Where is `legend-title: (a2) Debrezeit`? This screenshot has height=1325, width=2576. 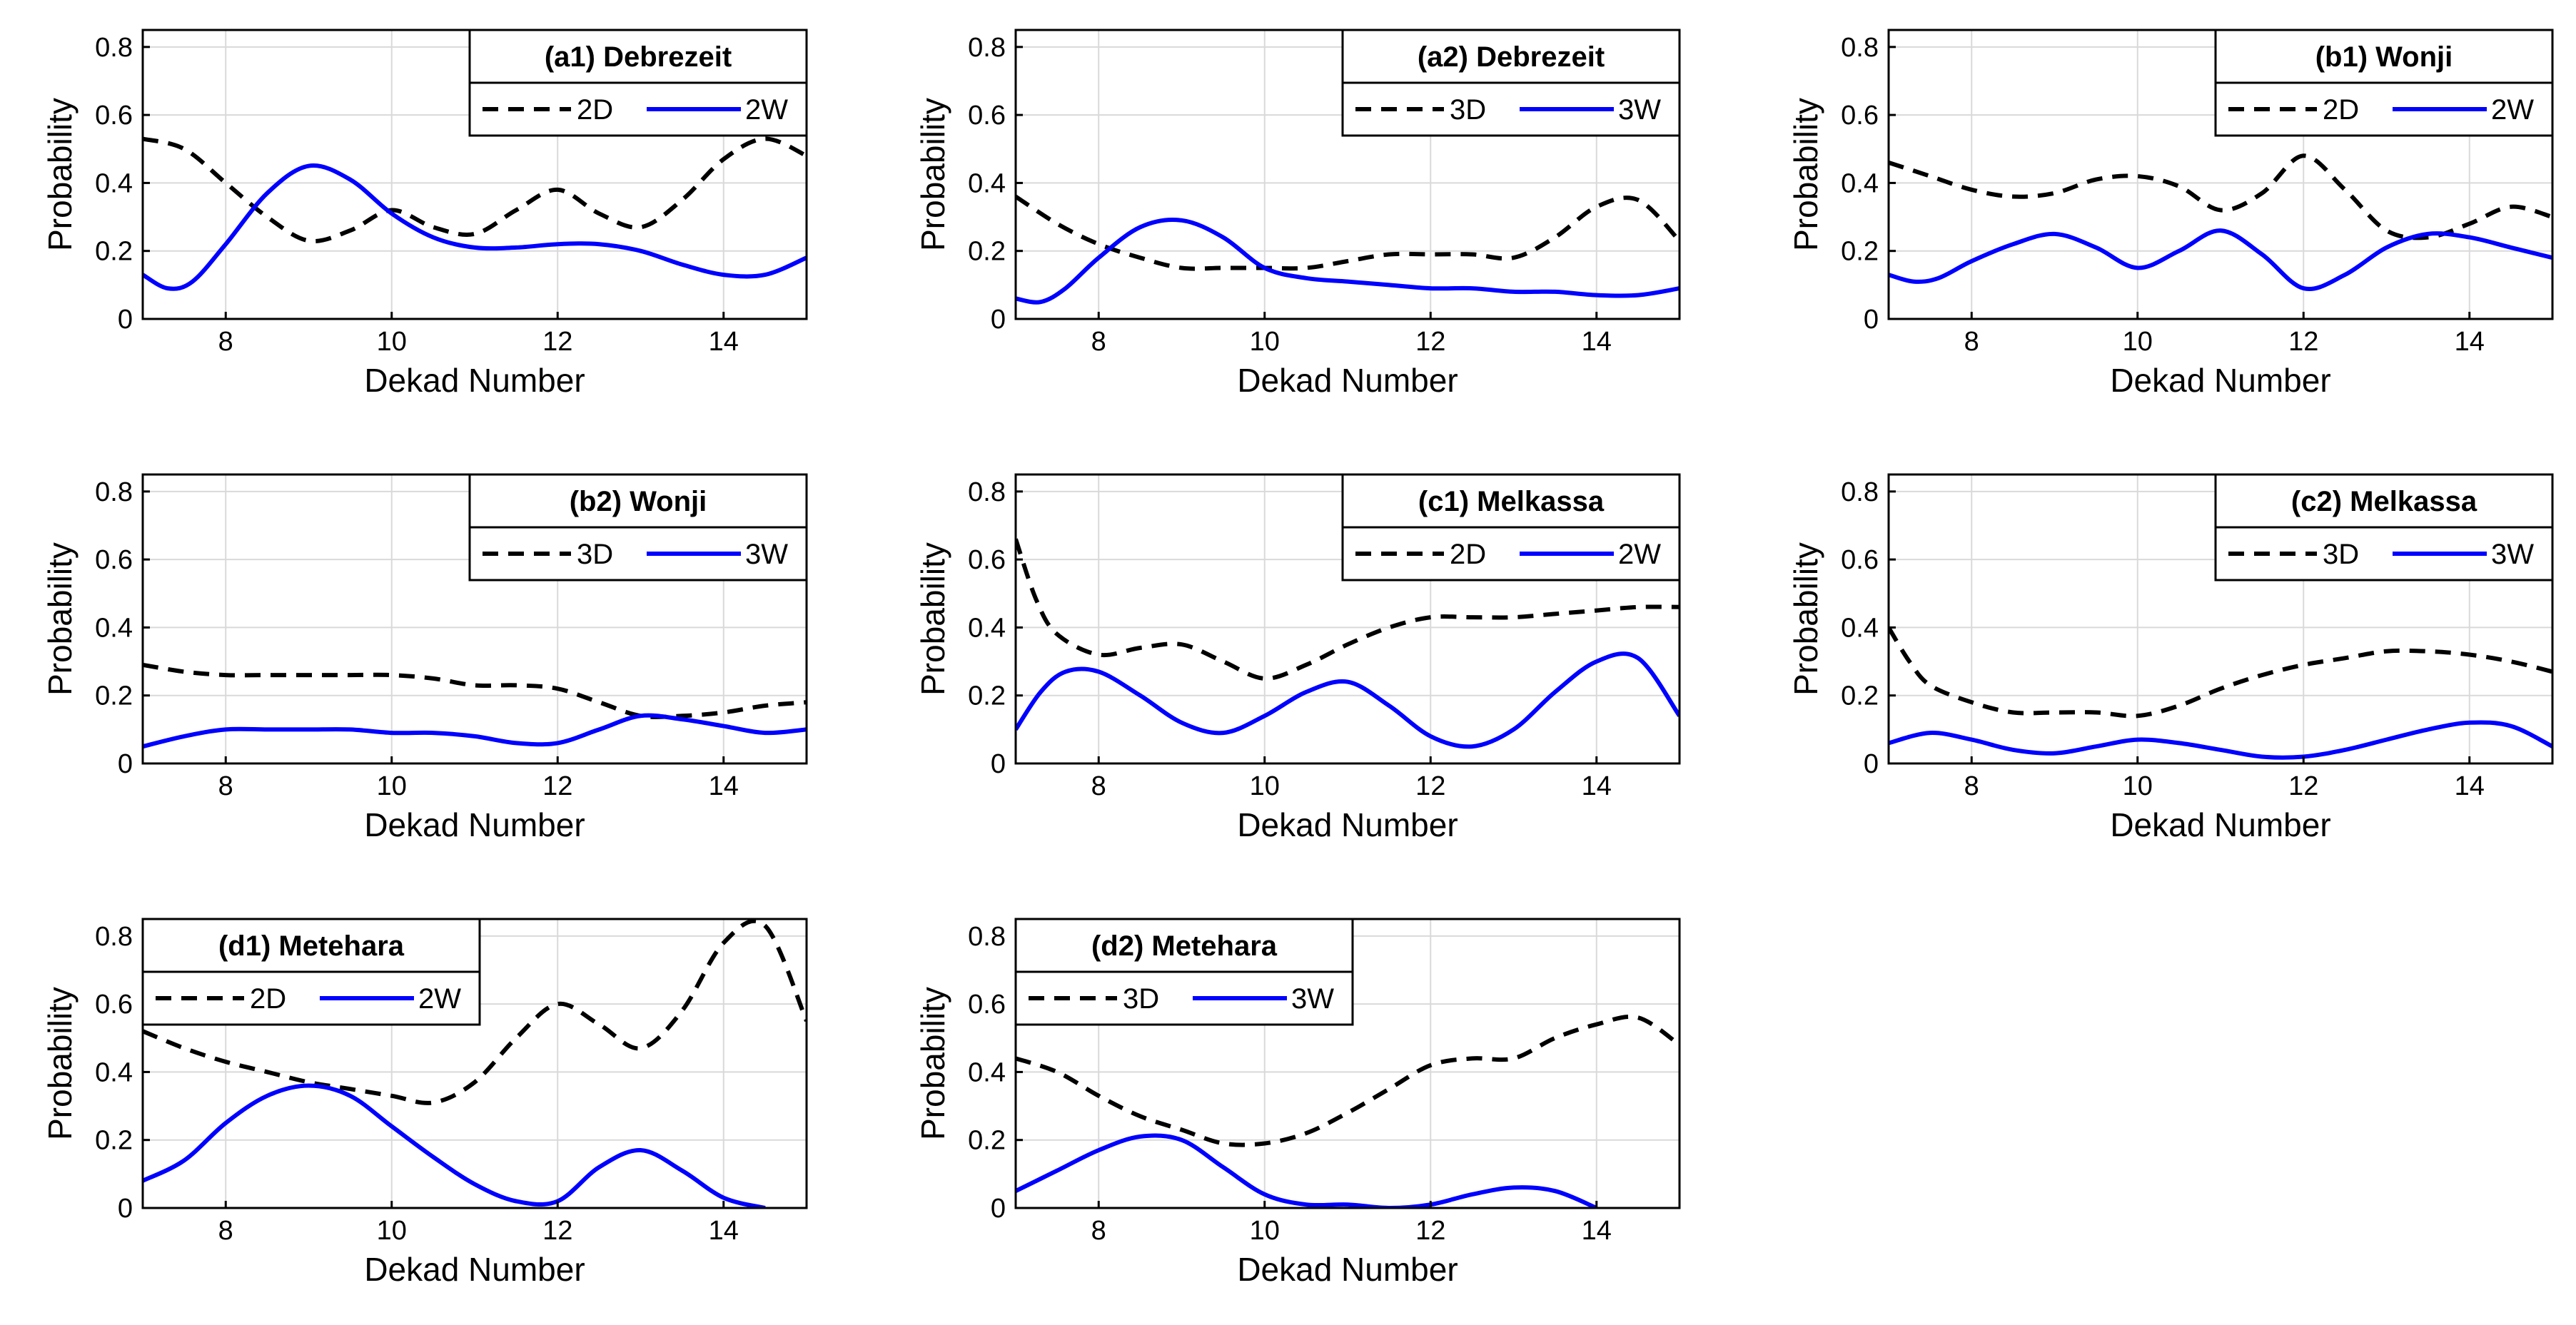
legend-title: (a2) Debrezeit is located at coordinates (1511, 57).